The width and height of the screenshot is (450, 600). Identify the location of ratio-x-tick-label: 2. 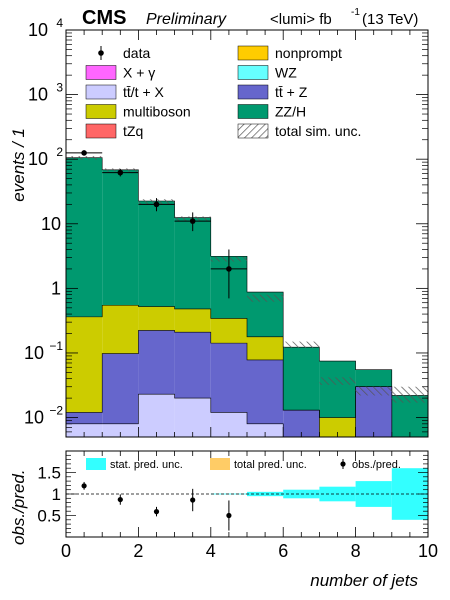
(138, 551).